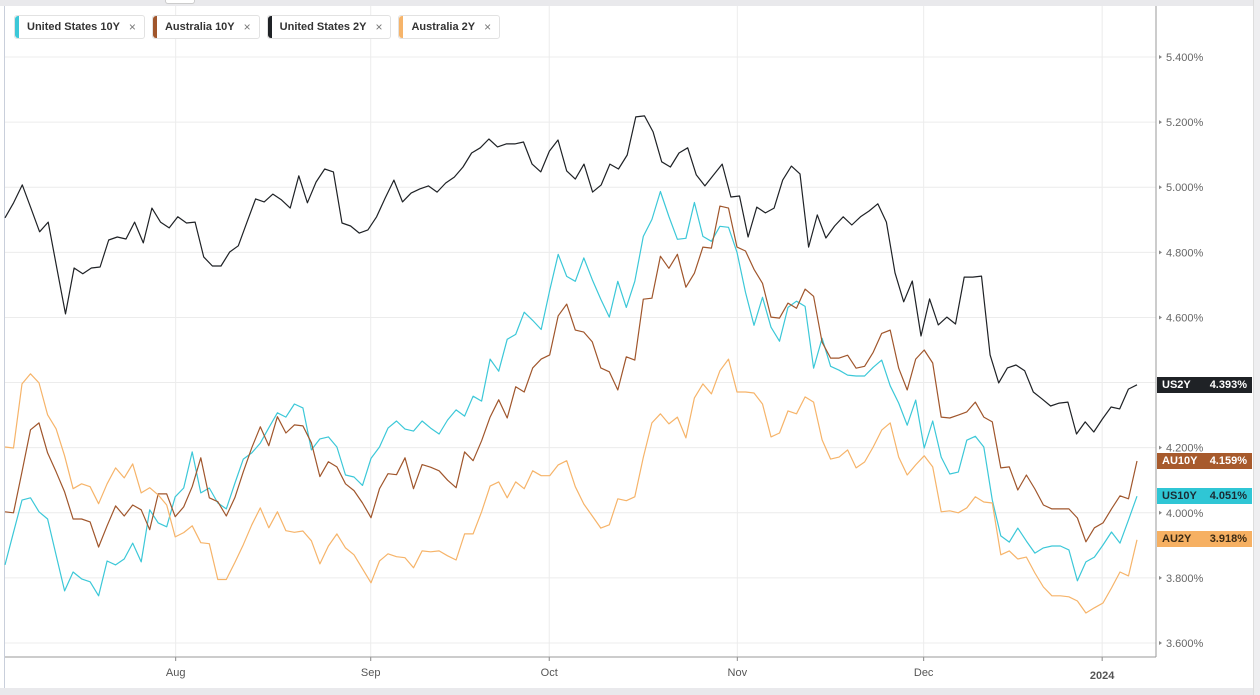 The width and height of the screenshot is (1260, 695). Describe the element at coordinates (1185, 579) in the screenshot. I see `y-tick-label: 3.800%` at that location.